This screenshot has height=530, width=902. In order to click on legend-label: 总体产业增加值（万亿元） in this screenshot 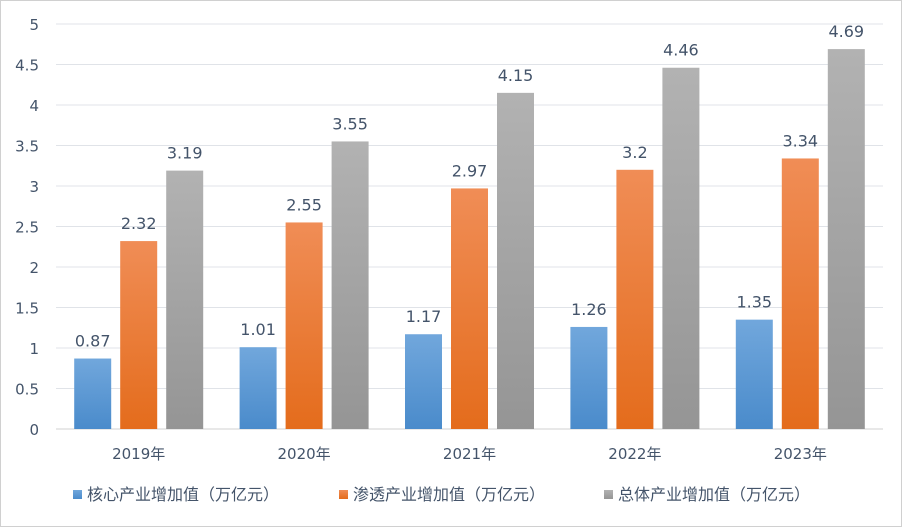, I will do `click(714, 494)`.